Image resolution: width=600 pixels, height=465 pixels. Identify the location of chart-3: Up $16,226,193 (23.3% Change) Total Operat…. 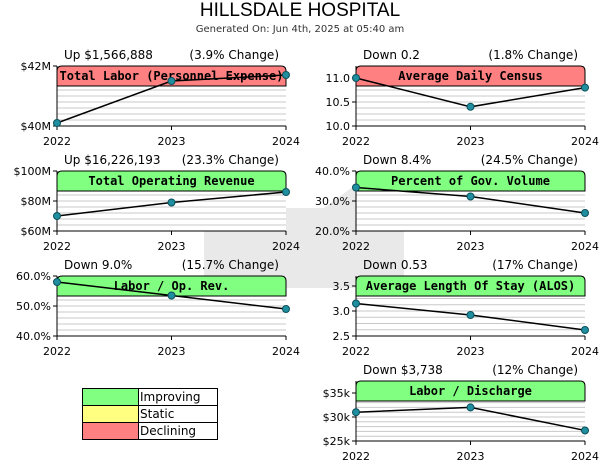
(157, 203).